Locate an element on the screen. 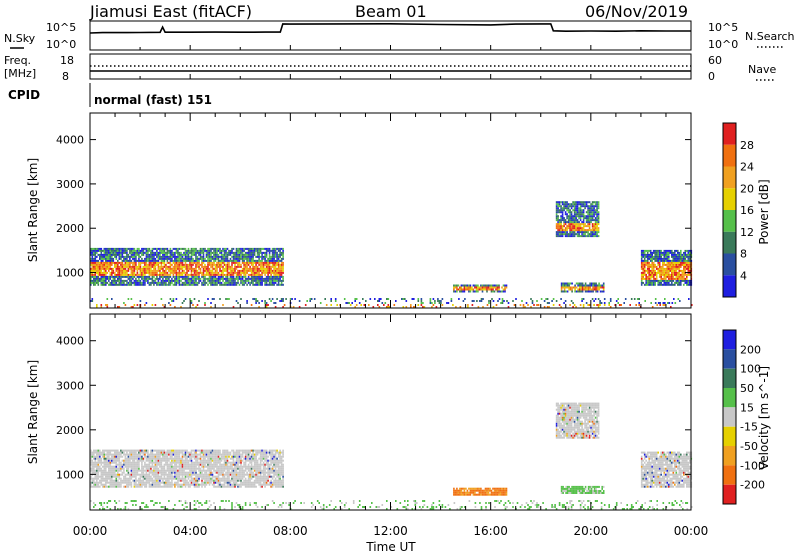  freq-right-tick-bottom: 0 is located at coordinates (711, 76).